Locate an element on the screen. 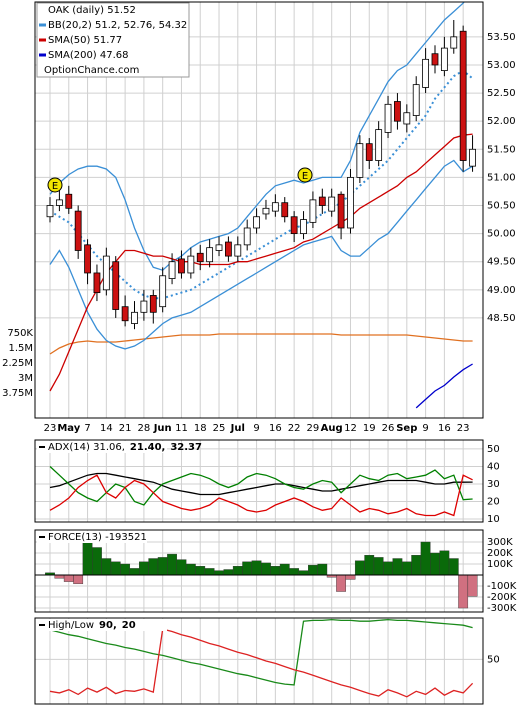 The image size is (526, 706). y-tick-label: 20 is located at coordinates (493, 502).